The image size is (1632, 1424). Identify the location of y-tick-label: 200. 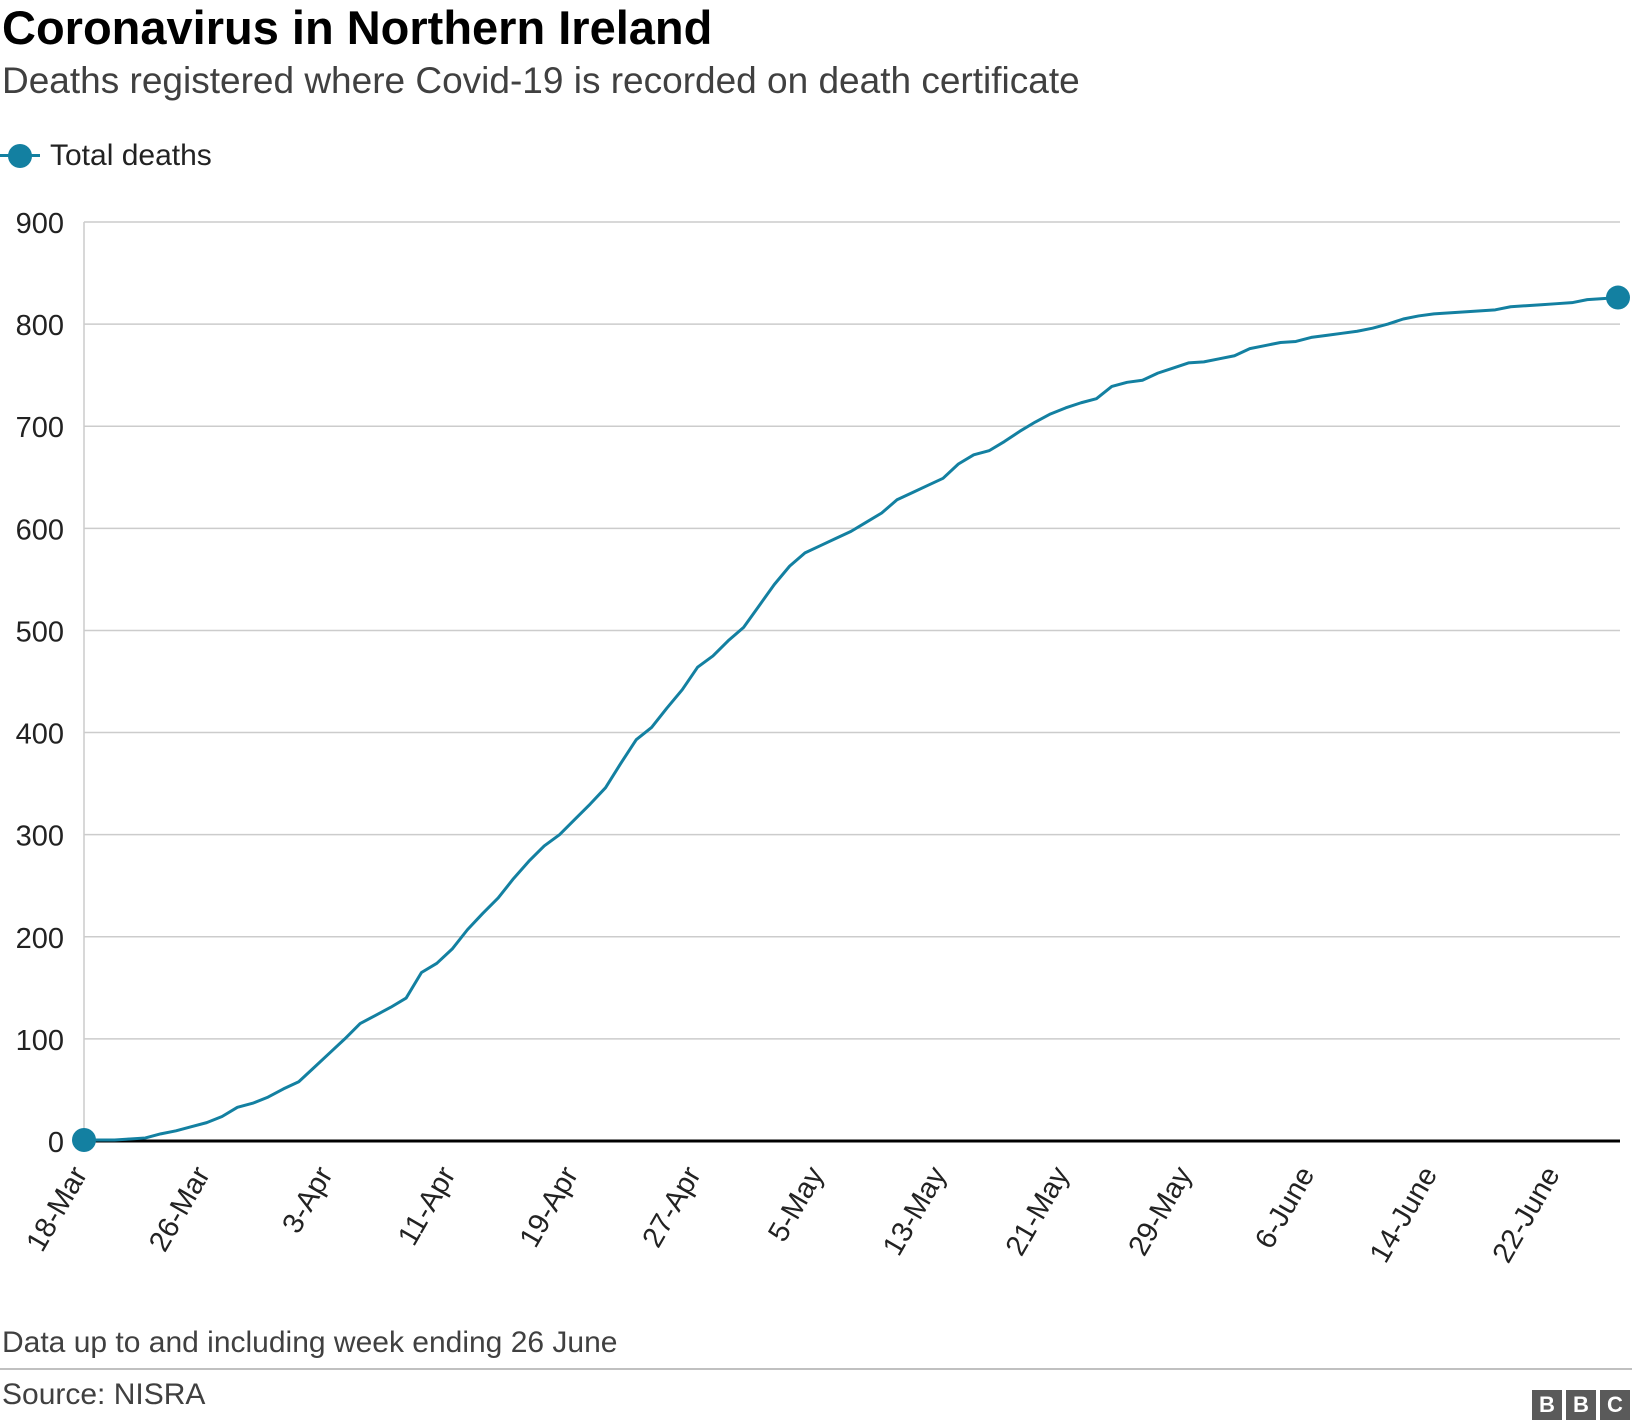
(40, 939).